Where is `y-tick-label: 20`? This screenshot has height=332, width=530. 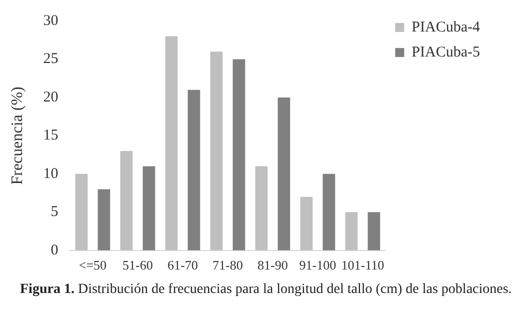
y-tick-label: 20 is located at coordinates (50, 97).